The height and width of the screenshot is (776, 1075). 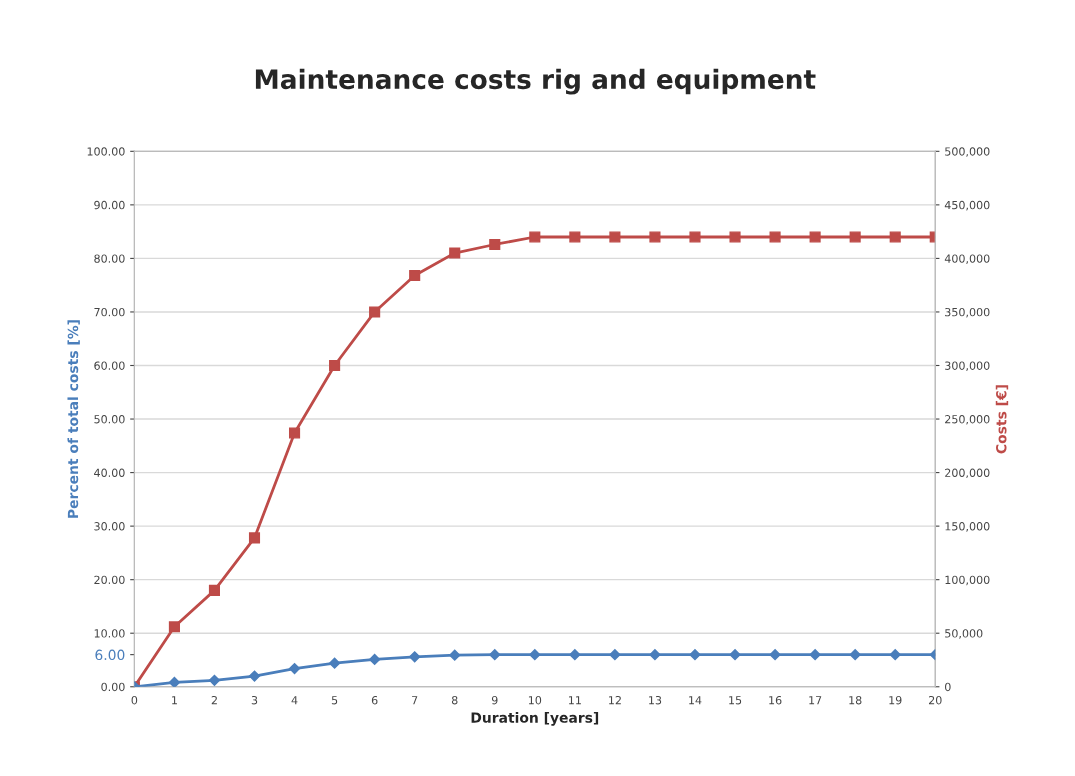 What do you see at coordinates (535, 81) in the screenshot?
I see `chart-title: Maintenance costs rig and equipment` at bounding box center [535, 81].